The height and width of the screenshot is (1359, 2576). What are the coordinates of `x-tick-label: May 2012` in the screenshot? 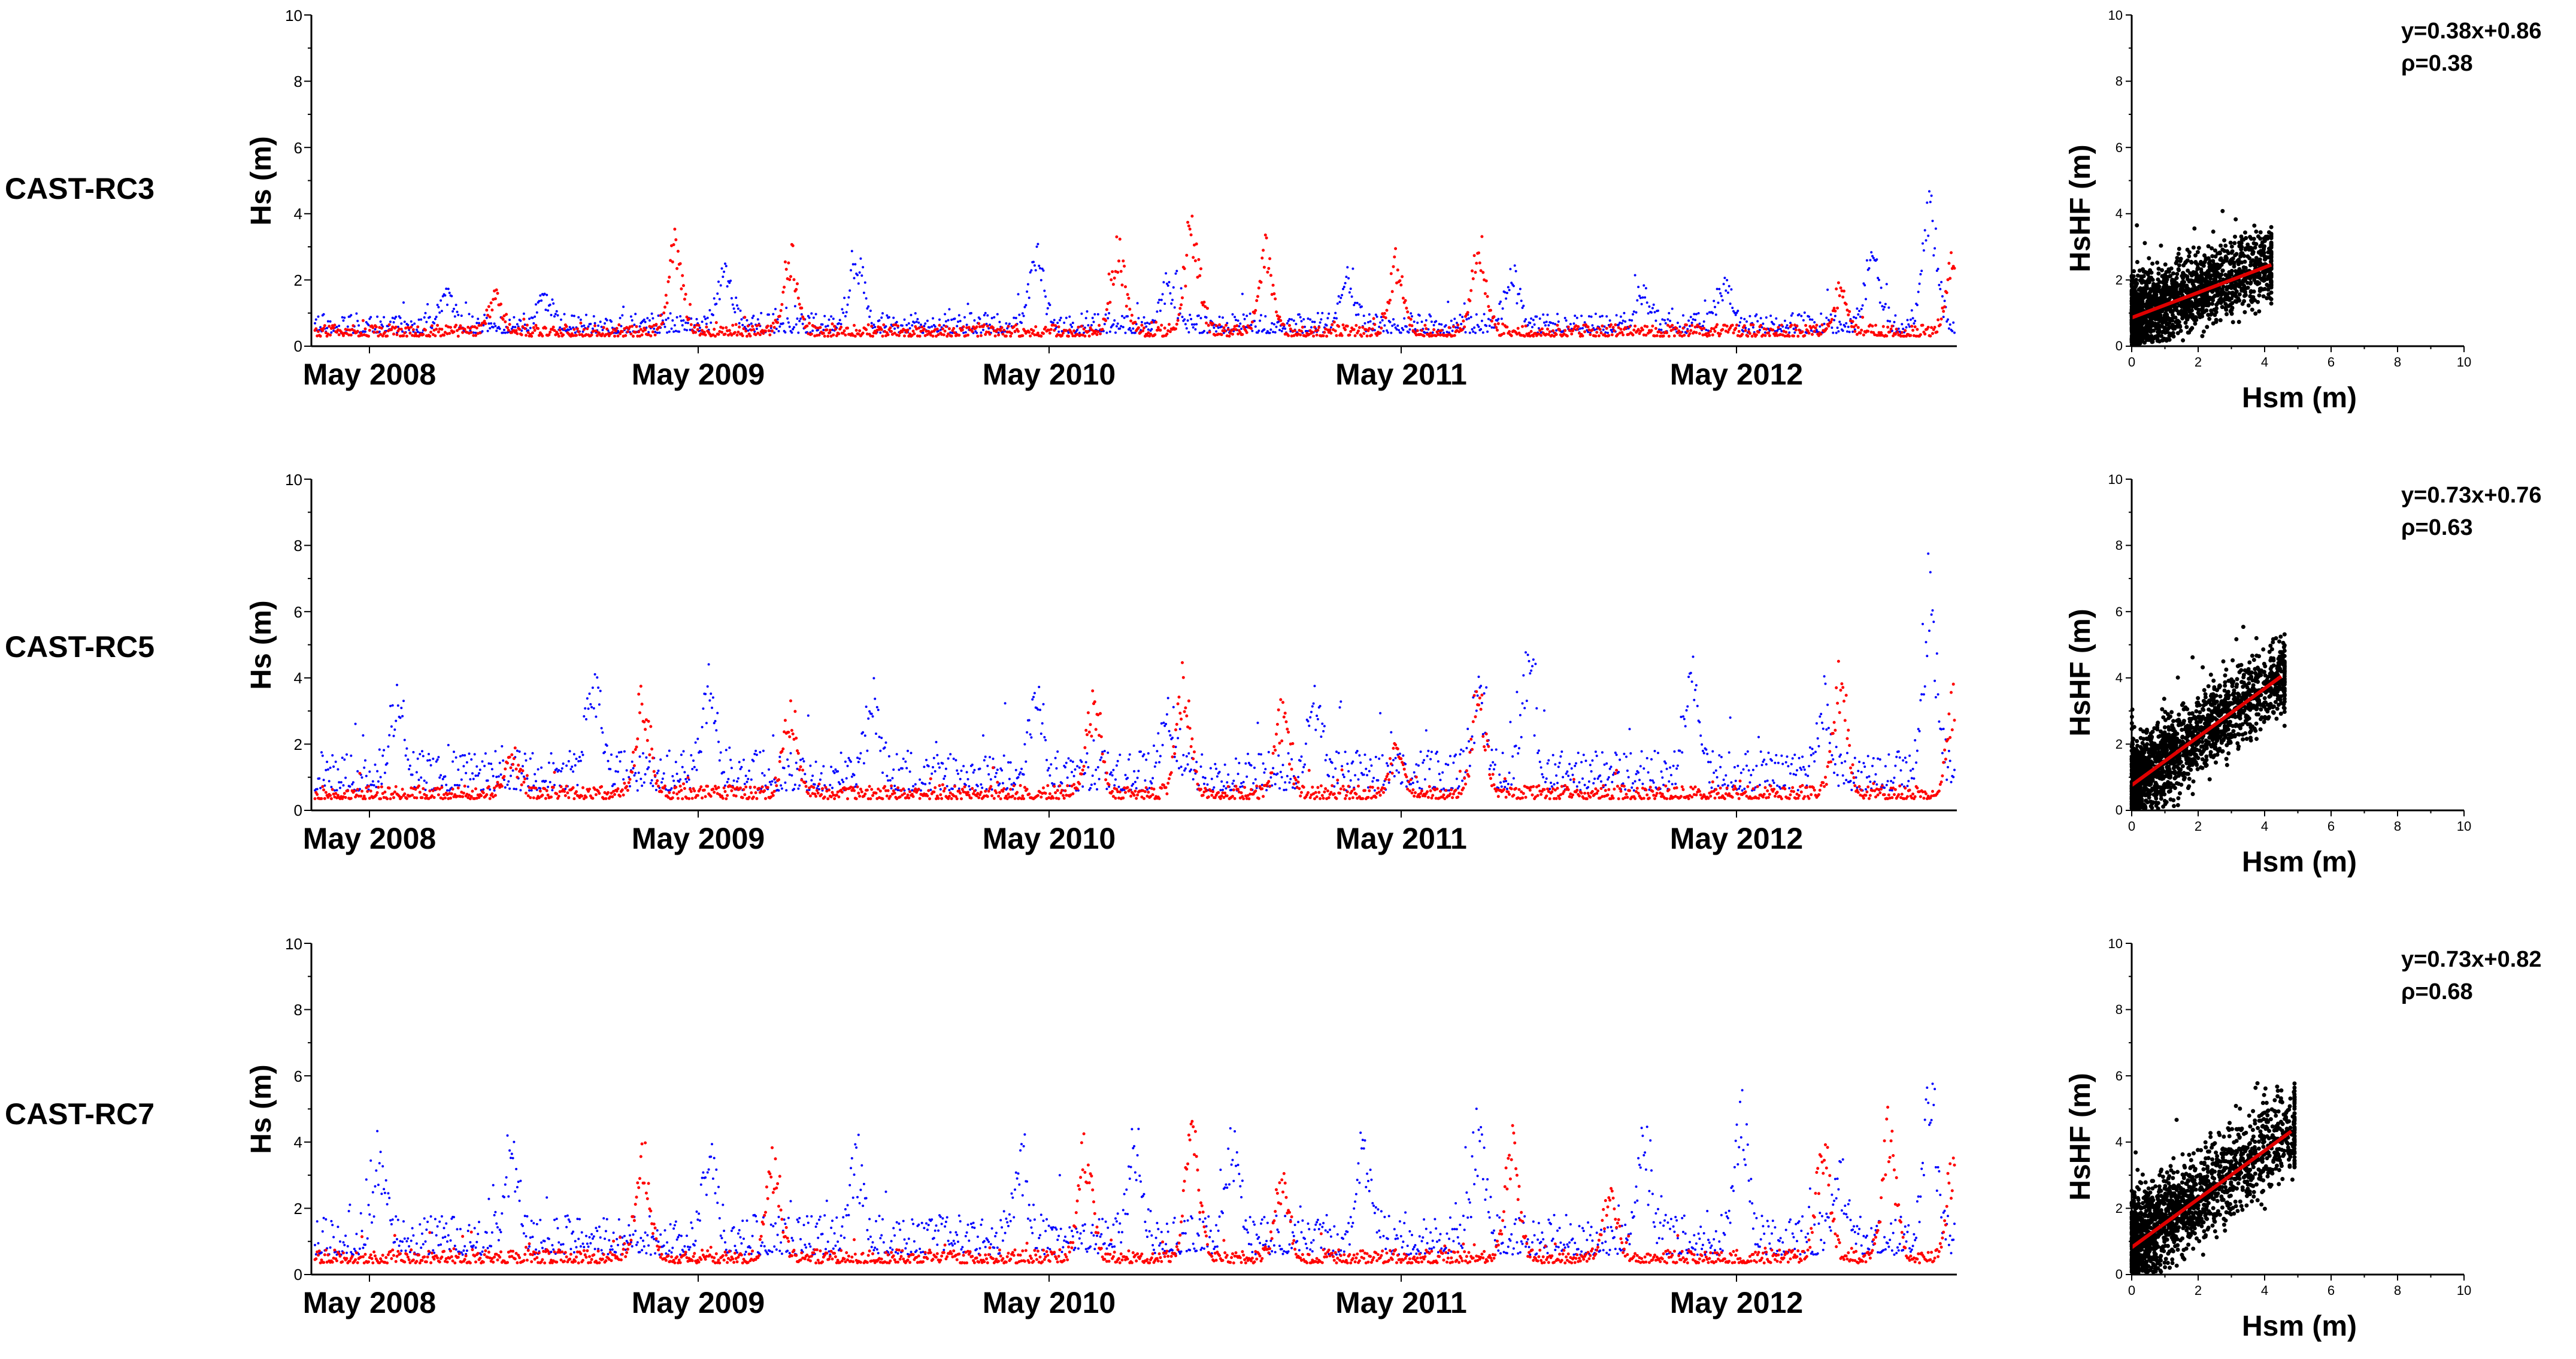 It's located at (1736, 374).